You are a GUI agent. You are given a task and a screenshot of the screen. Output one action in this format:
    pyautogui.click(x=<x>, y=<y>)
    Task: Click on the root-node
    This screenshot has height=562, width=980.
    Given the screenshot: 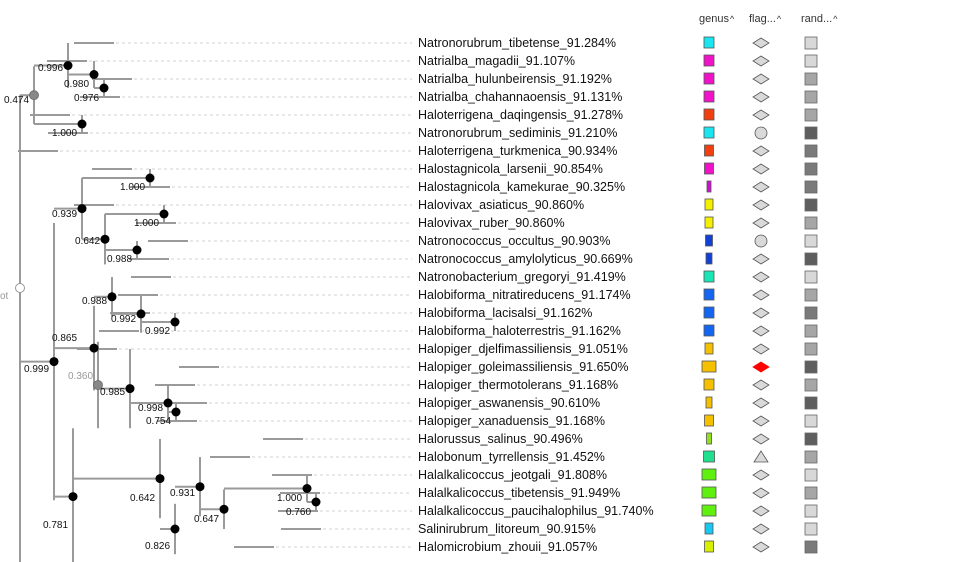 What is the action you would take?
    pyautogui.click(x=20, y=288)
    